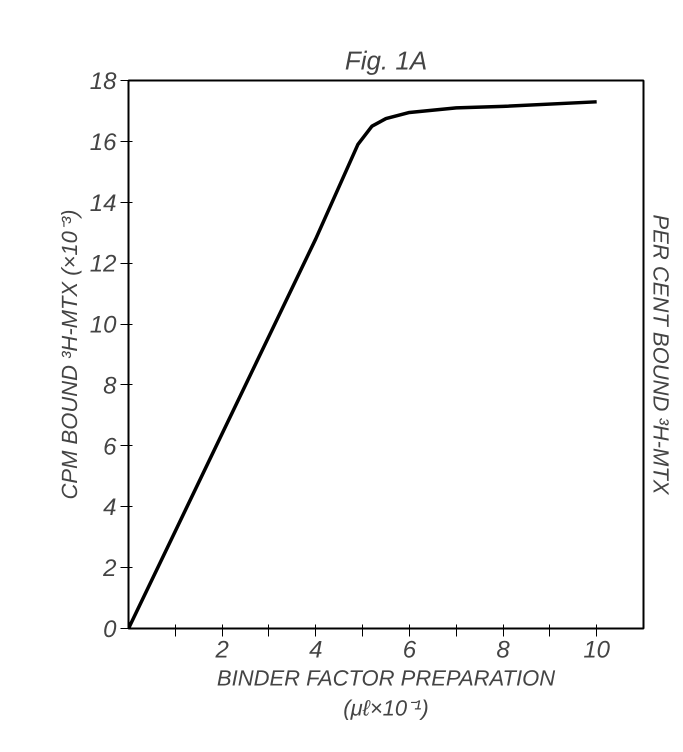 The image size is (683, 752). What do you see at coordinates (110, 629) in the screenshot?
I see `y-tick-label: 0` at bounding box center [110, 629].